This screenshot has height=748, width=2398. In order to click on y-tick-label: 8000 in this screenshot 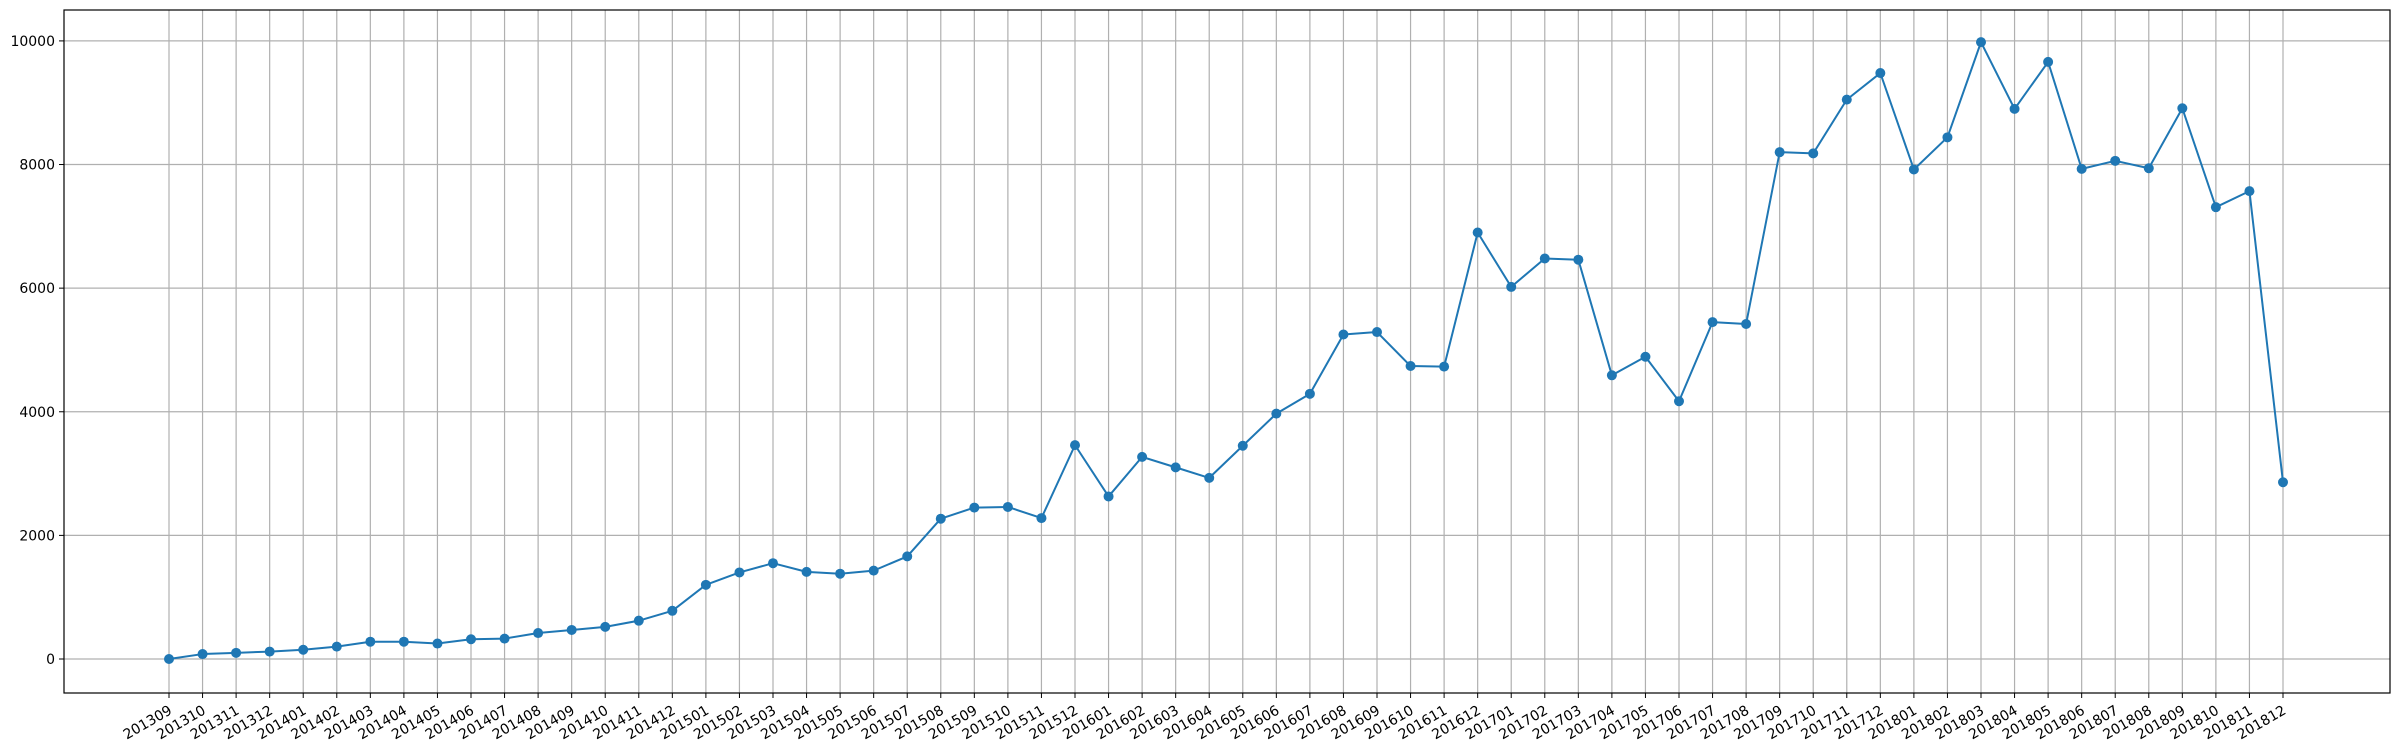, I will do `click(37, 166)`.